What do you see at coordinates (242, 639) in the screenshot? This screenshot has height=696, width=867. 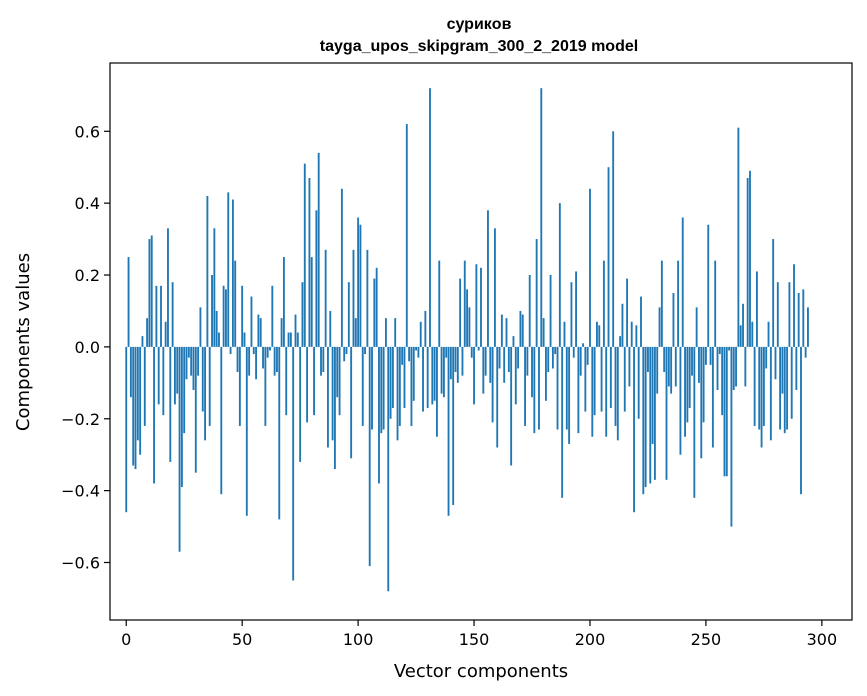 I see `x-tick-label: 50` at bounding box center [242, 639].